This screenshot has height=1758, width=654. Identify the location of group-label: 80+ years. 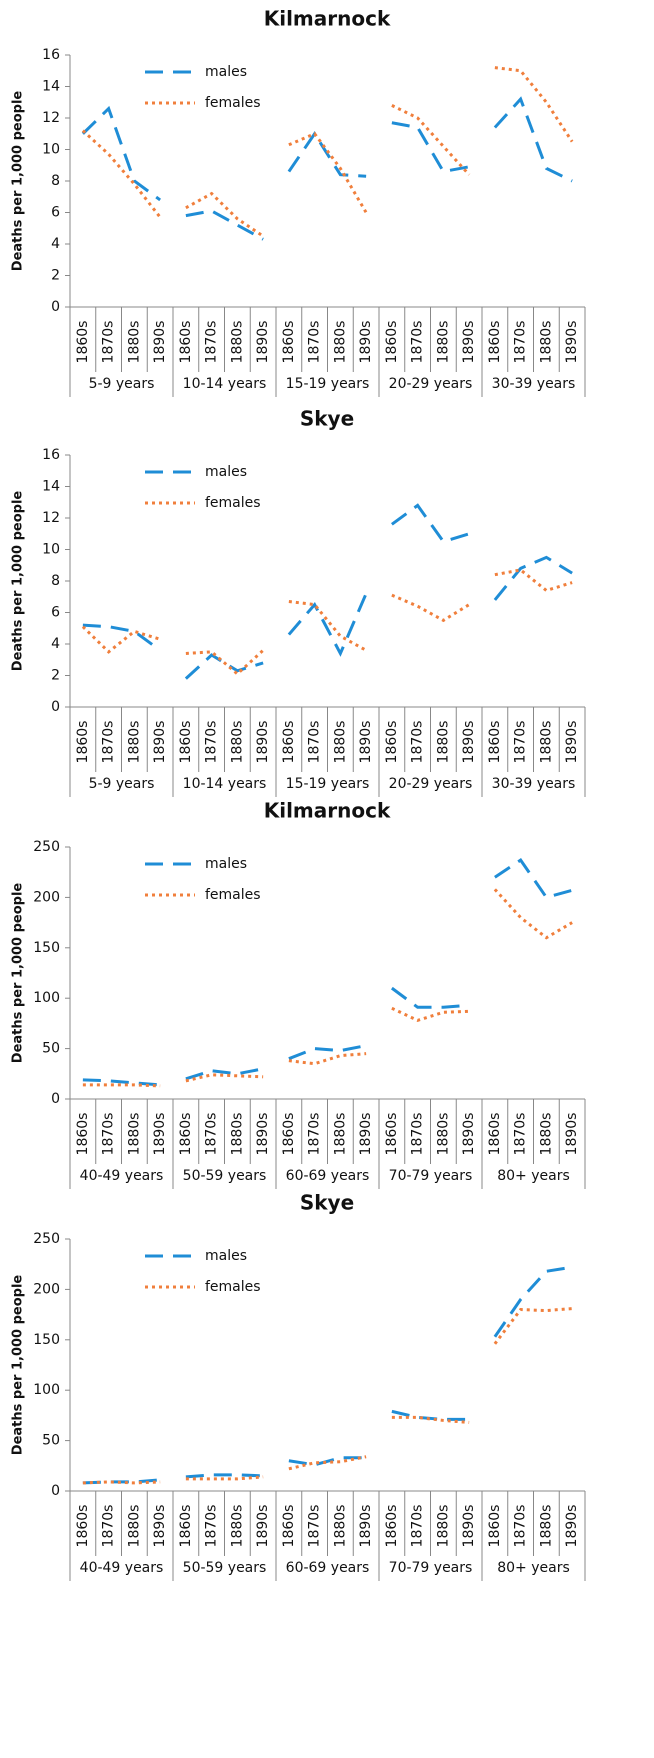
(533, 1176).